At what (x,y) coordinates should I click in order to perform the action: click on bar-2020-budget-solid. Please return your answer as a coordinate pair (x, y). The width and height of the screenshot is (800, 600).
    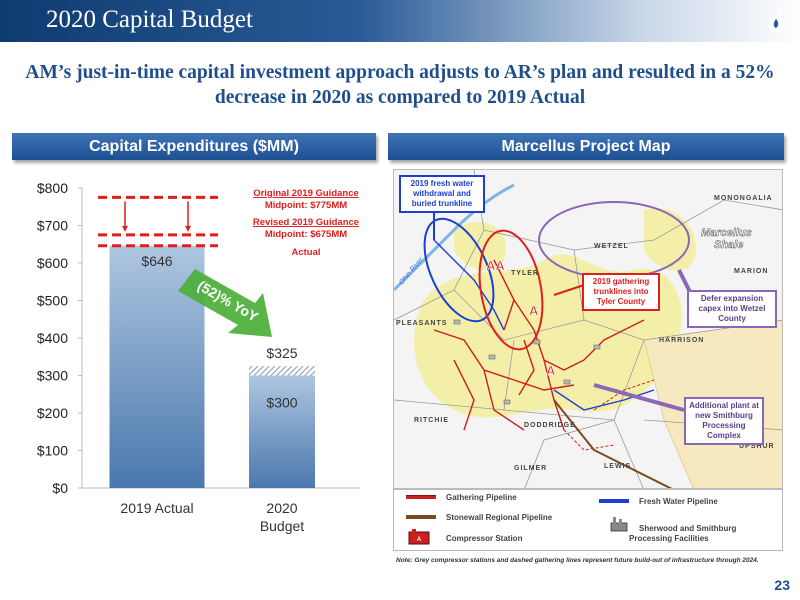
    Looking at the image, I should click on (282, 431).